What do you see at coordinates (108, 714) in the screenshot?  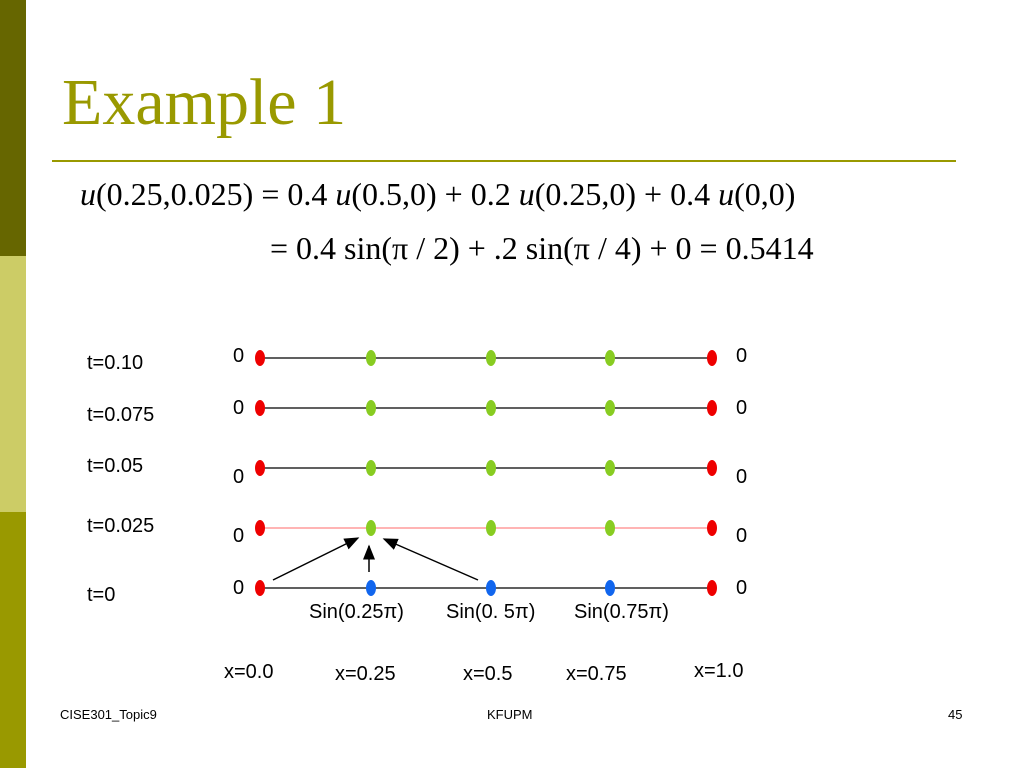 I see `footer-course: CISE301_Topic9` at bounding box center [108, 714].